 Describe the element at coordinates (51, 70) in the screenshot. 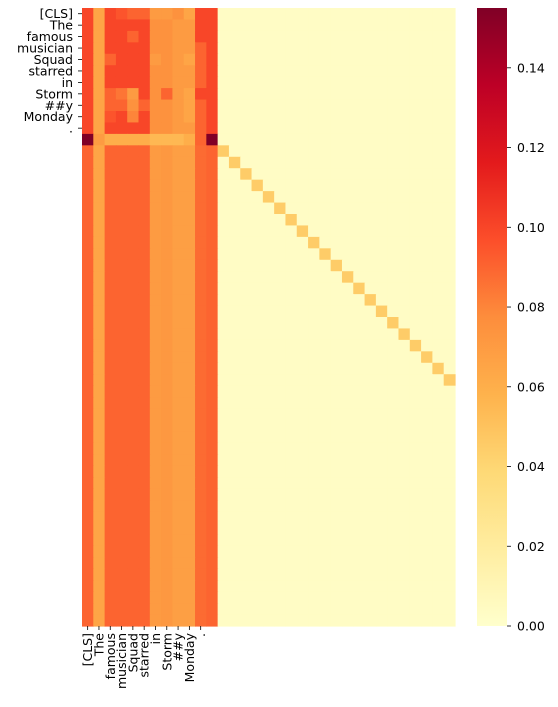

I see `y-tick-label: starred` at that location.